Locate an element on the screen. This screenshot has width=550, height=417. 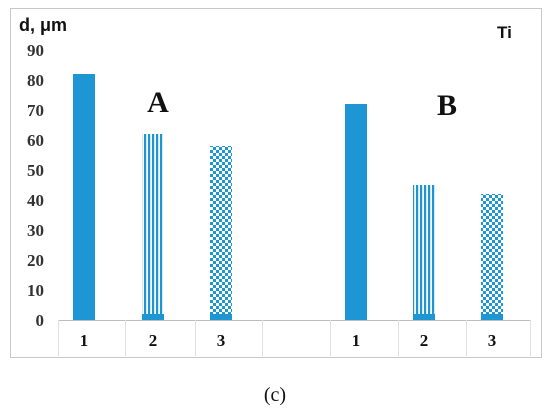
y-tick-label: 60 is located at coordinates (35, 140).